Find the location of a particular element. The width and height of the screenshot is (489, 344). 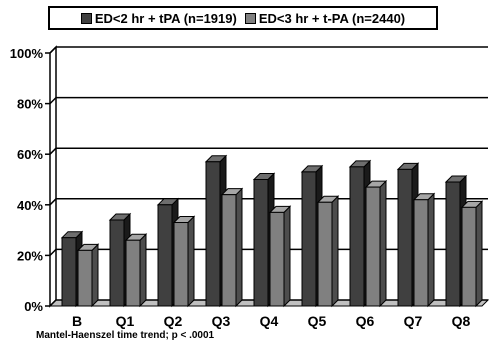

bar-series-2-Q3 is located at coordinates (229, 250).